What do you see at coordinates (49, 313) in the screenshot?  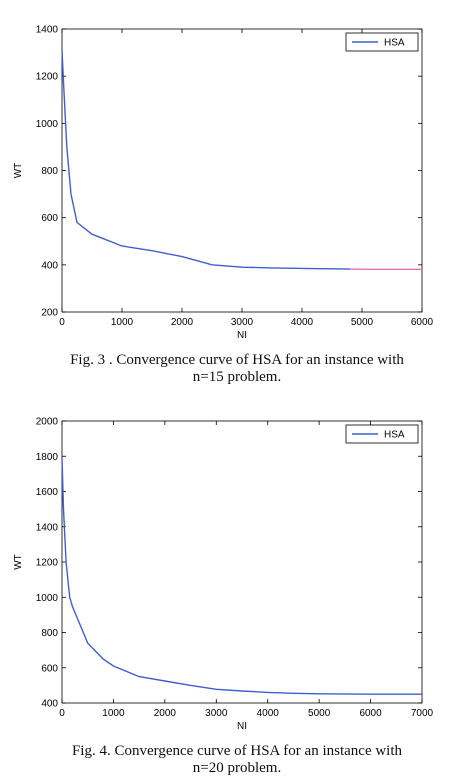 I see `y-tick-label: 200` at bounding box center [49, 313].